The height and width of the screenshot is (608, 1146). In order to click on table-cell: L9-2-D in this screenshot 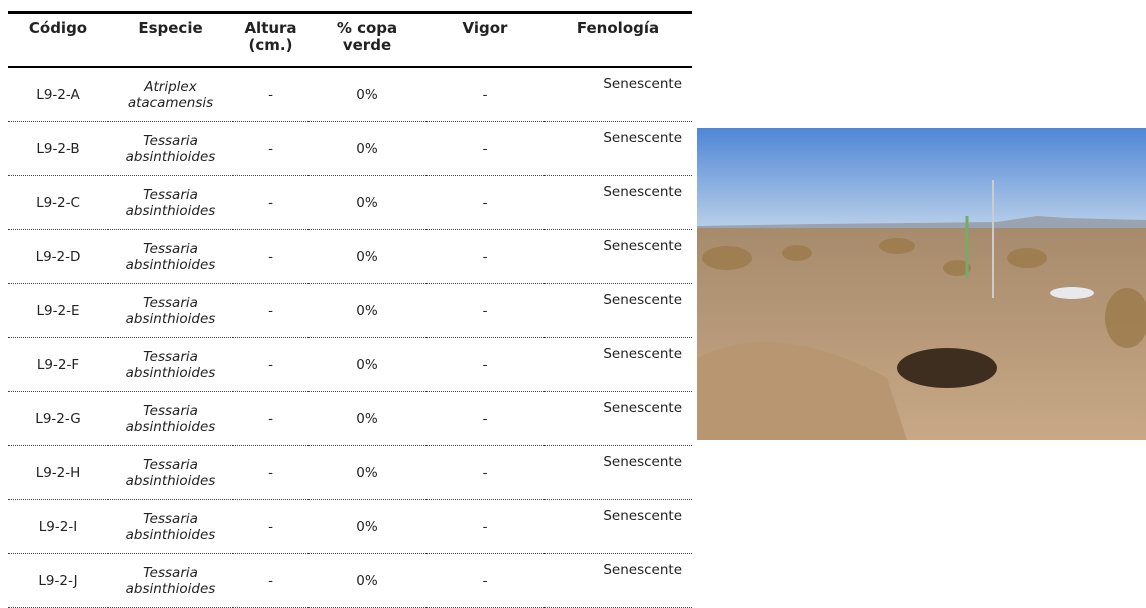, I will do `click(58, 256)`.